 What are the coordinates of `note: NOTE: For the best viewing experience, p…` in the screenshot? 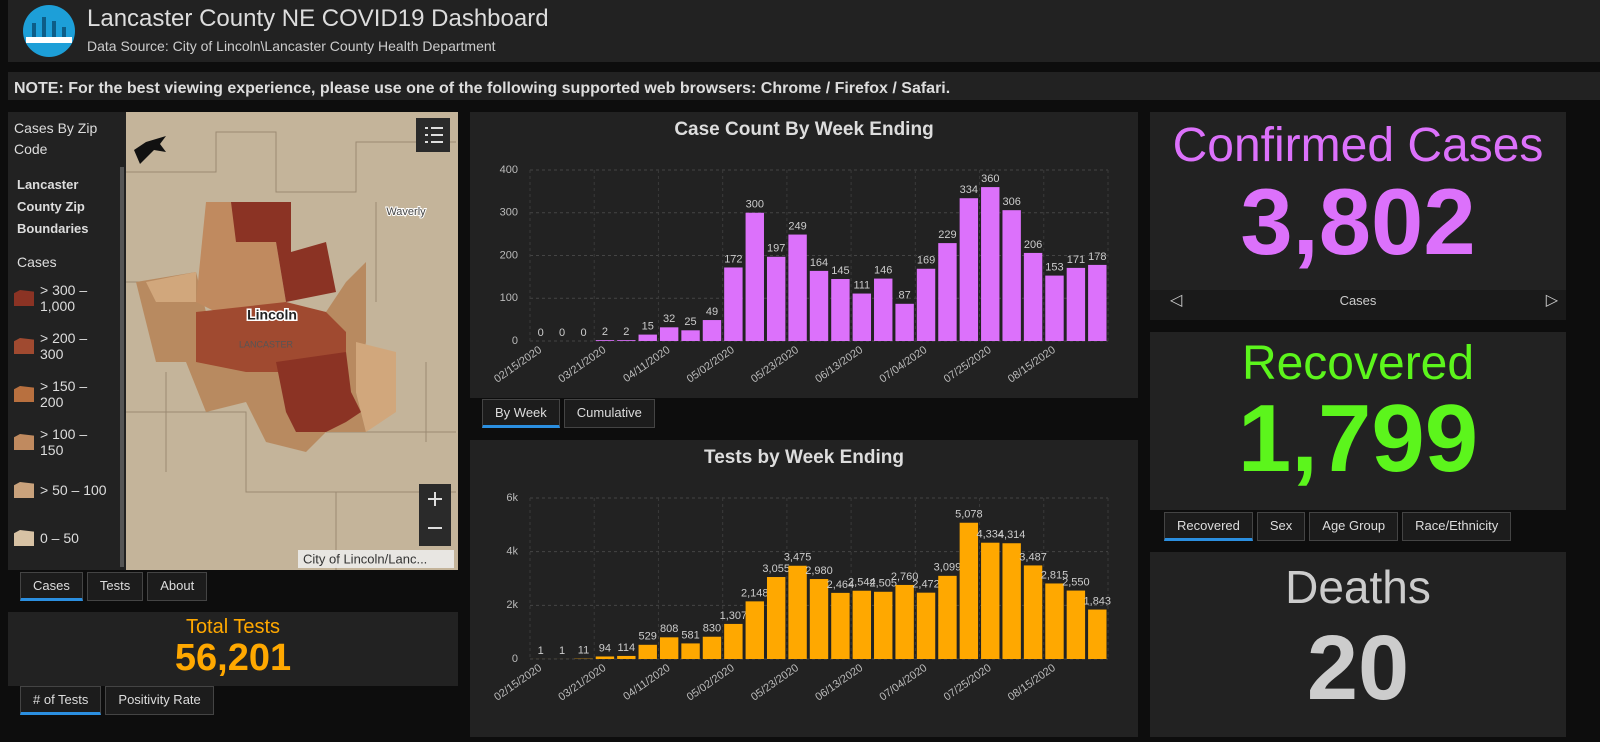 It's located at (804, 86).